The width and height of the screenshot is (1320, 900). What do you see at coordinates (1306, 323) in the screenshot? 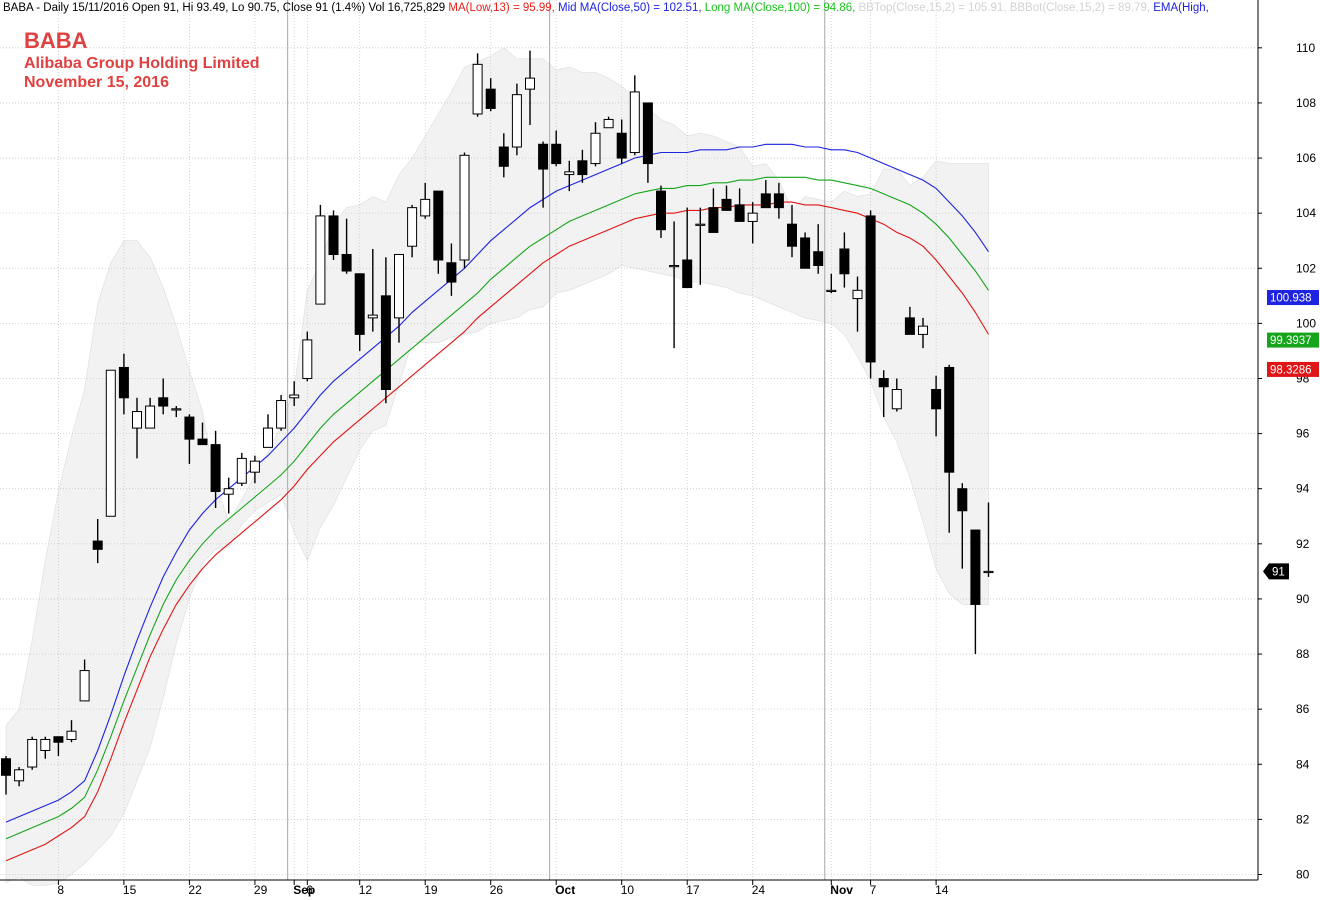
I see `y-tick-label: 100` at bounding box center [1306, 323].